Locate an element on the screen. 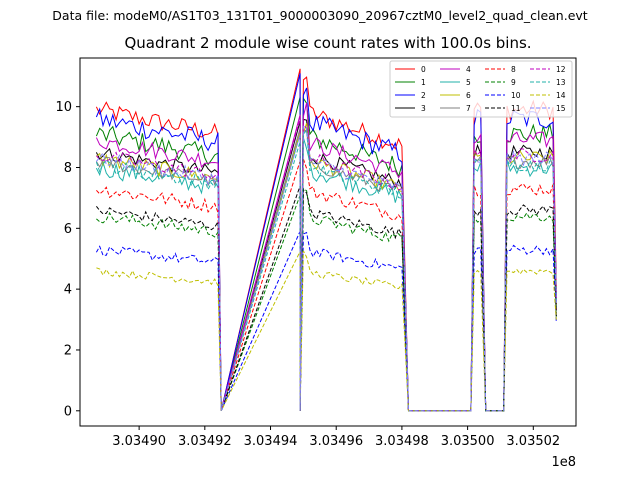 This screenshot has height=480, width=640. legend-label-1: 1 is located at coordinates (423, 82).